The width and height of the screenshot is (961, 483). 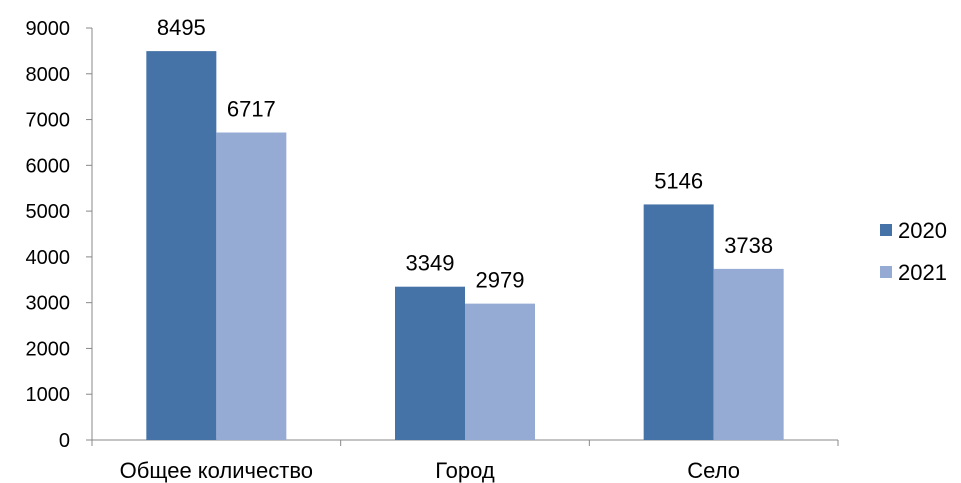 What do you see at coordinates (922, 230) in the screenshot?
I see `legend-label: 2020` at bounding box center [922, 230].